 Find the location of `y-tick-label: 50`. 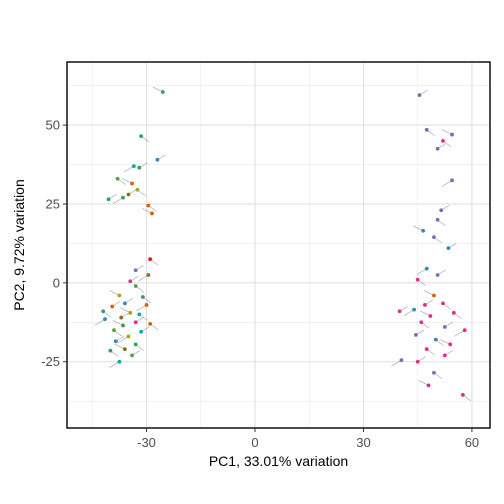

y-tick-label: 50 is located at coordinates (53, 125).